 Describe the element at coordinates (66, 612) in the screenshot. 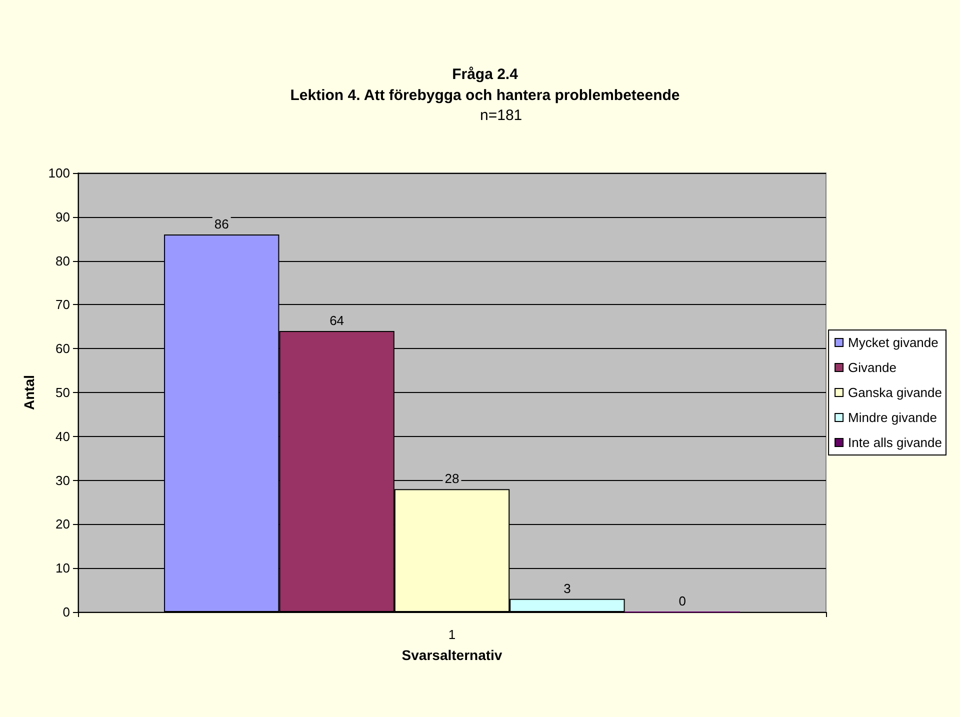

I see `y-tick-label: 0` at that location.